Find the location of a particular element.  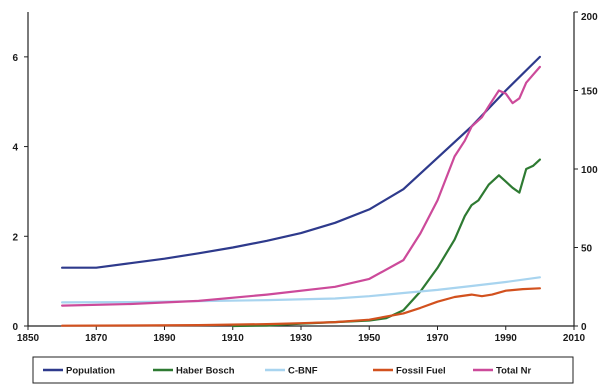

x-tick-label: 1970 is located at coordinates (437, 338).